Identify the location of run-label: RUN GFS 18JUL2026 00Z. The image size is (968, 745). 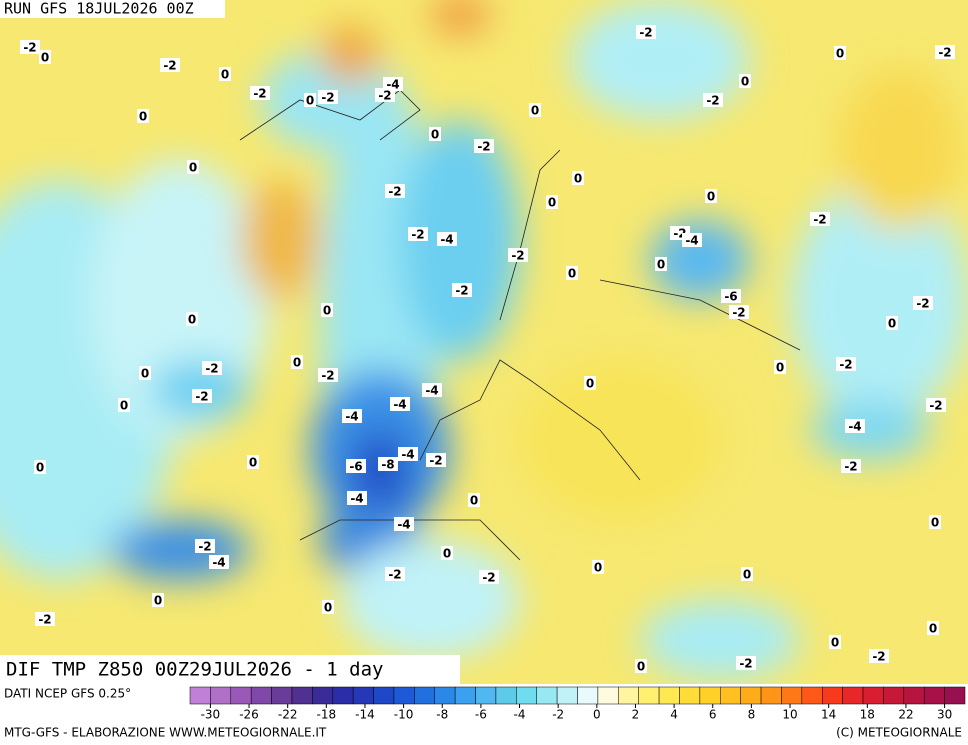
(99, 9).